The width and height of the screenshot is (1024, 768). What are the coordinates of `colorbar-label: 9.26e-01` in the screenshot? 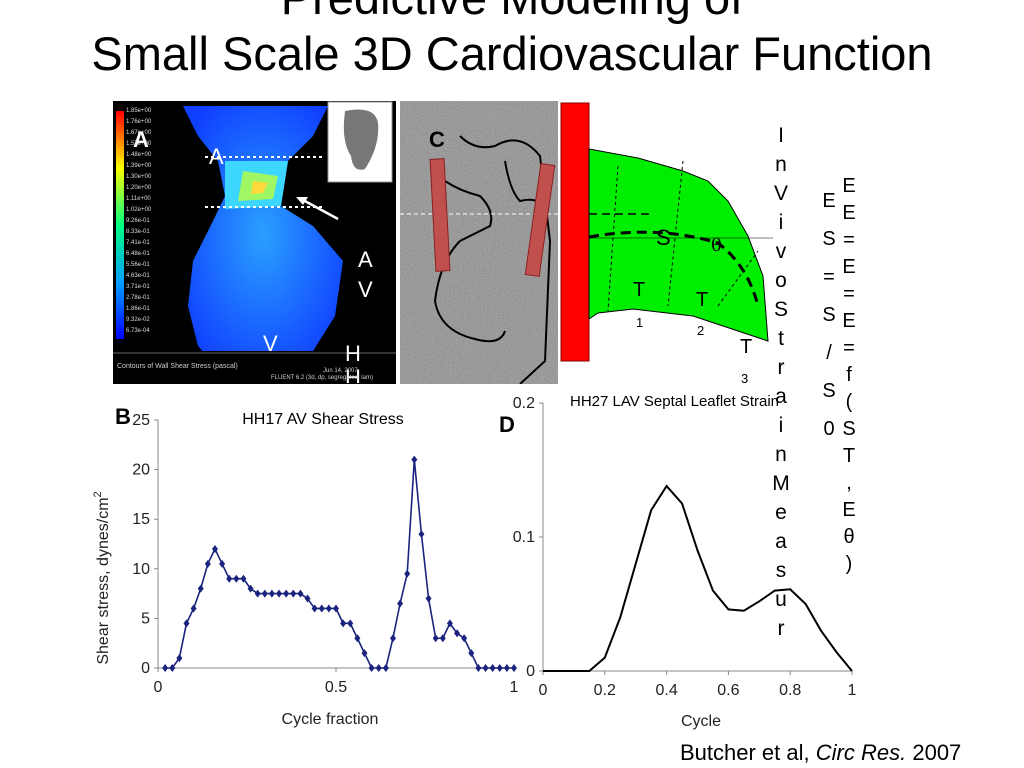 It's located at (138, 221).